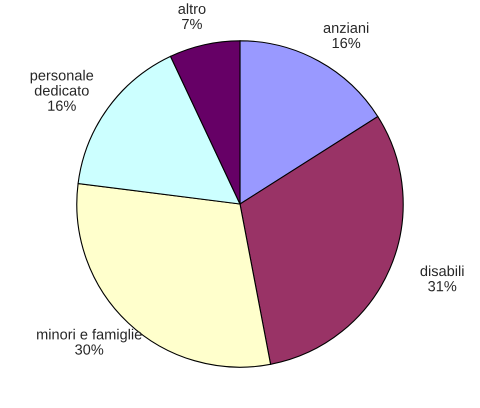 The width and height of the screenshot is (480, 408). I want to click on data-label: 30%, so click(89, 349).